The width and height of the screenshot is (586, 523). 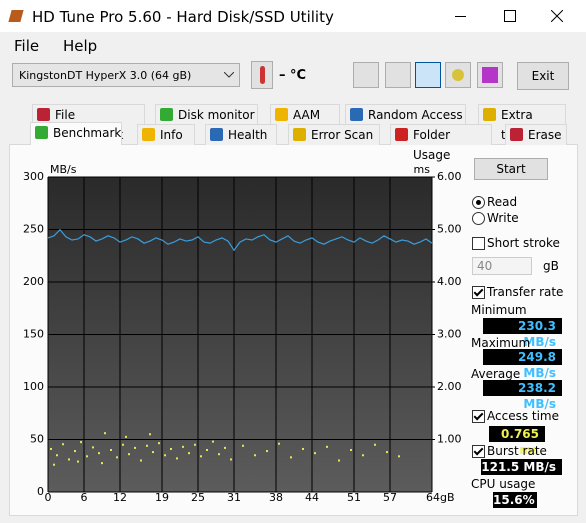 What do you see at coordinates (312, 497) in the screenshot?
I see `x-tick-label: 44` at bounding box center [312, 497].